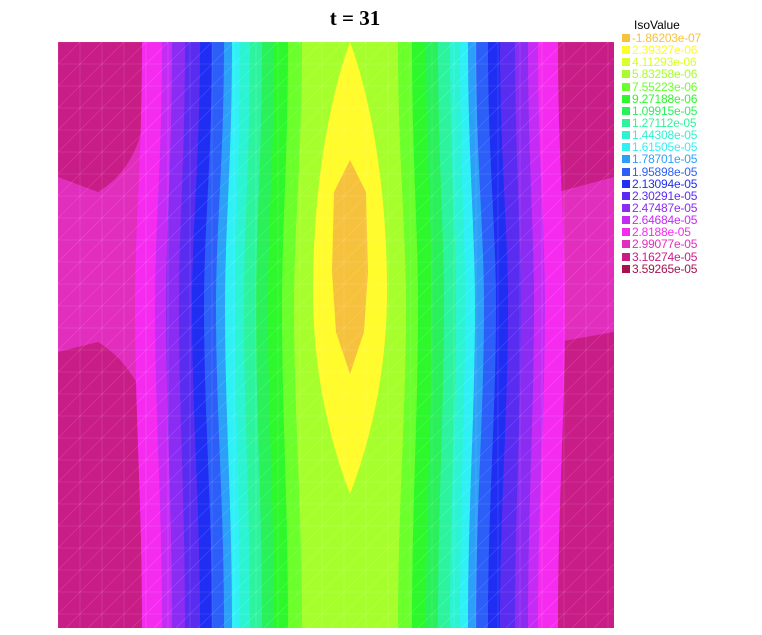  What do you see at coordinates (665, 171) in the screenshot?
I see `legend-label: 1.95898e-05` at bounding box center [665, 171].